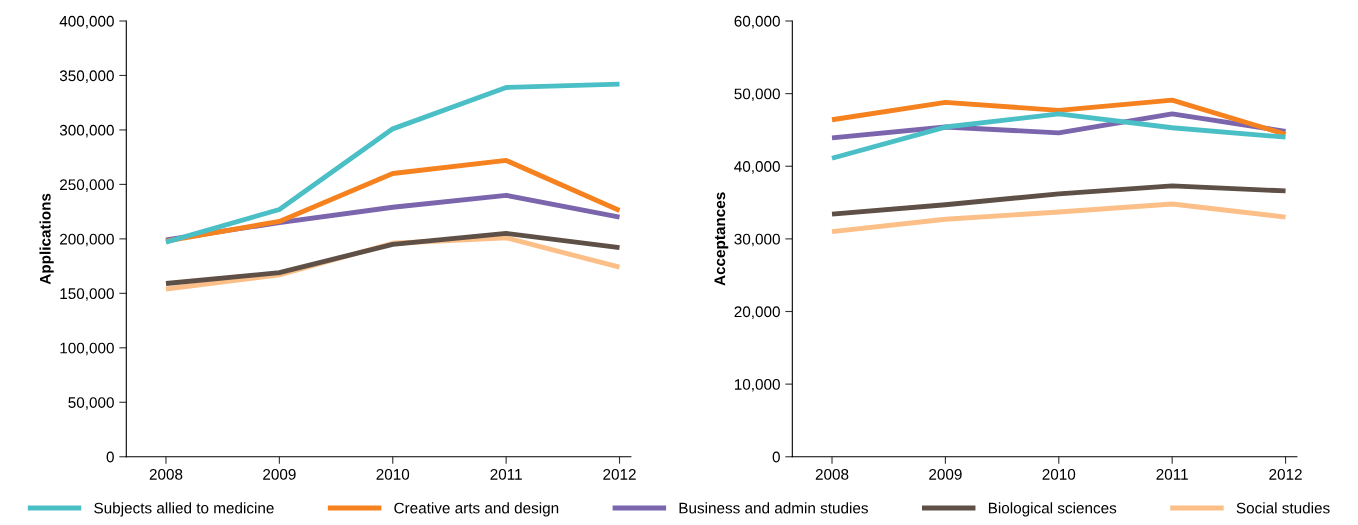 This screenshot has width=1358, height=525. I want to click on y-tick-label: 30,000, so click(757, 240).